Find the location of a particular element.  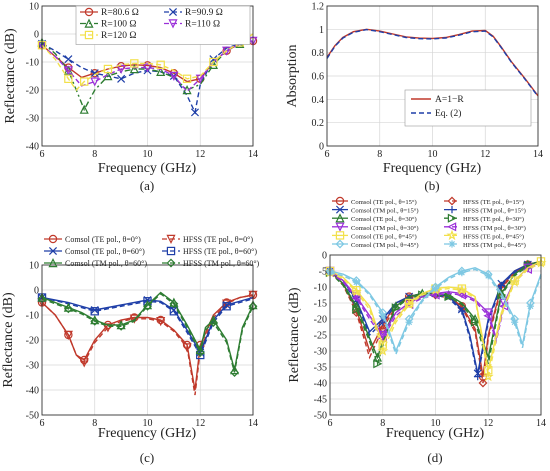

y-tick-label: 1.2 is located at coordinates (318, 7).